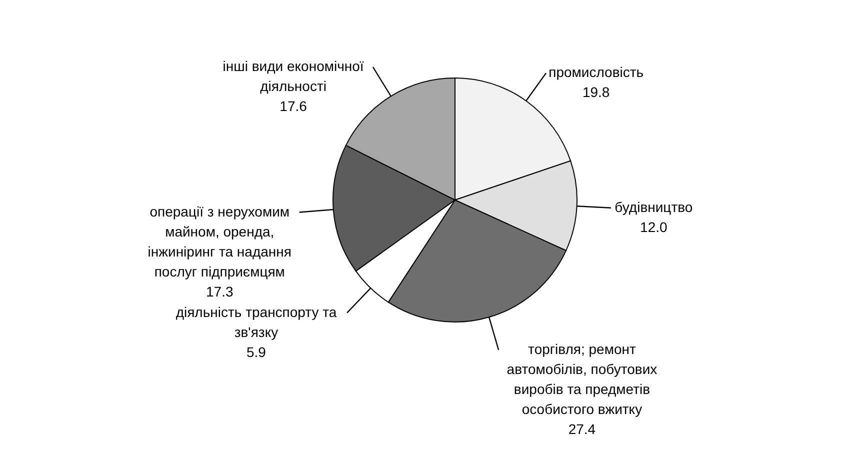 The width and height of the screenshot is (846, 455). I want to click on slice-label: діяльність транспорту та зв'язку, so click(256, 322).